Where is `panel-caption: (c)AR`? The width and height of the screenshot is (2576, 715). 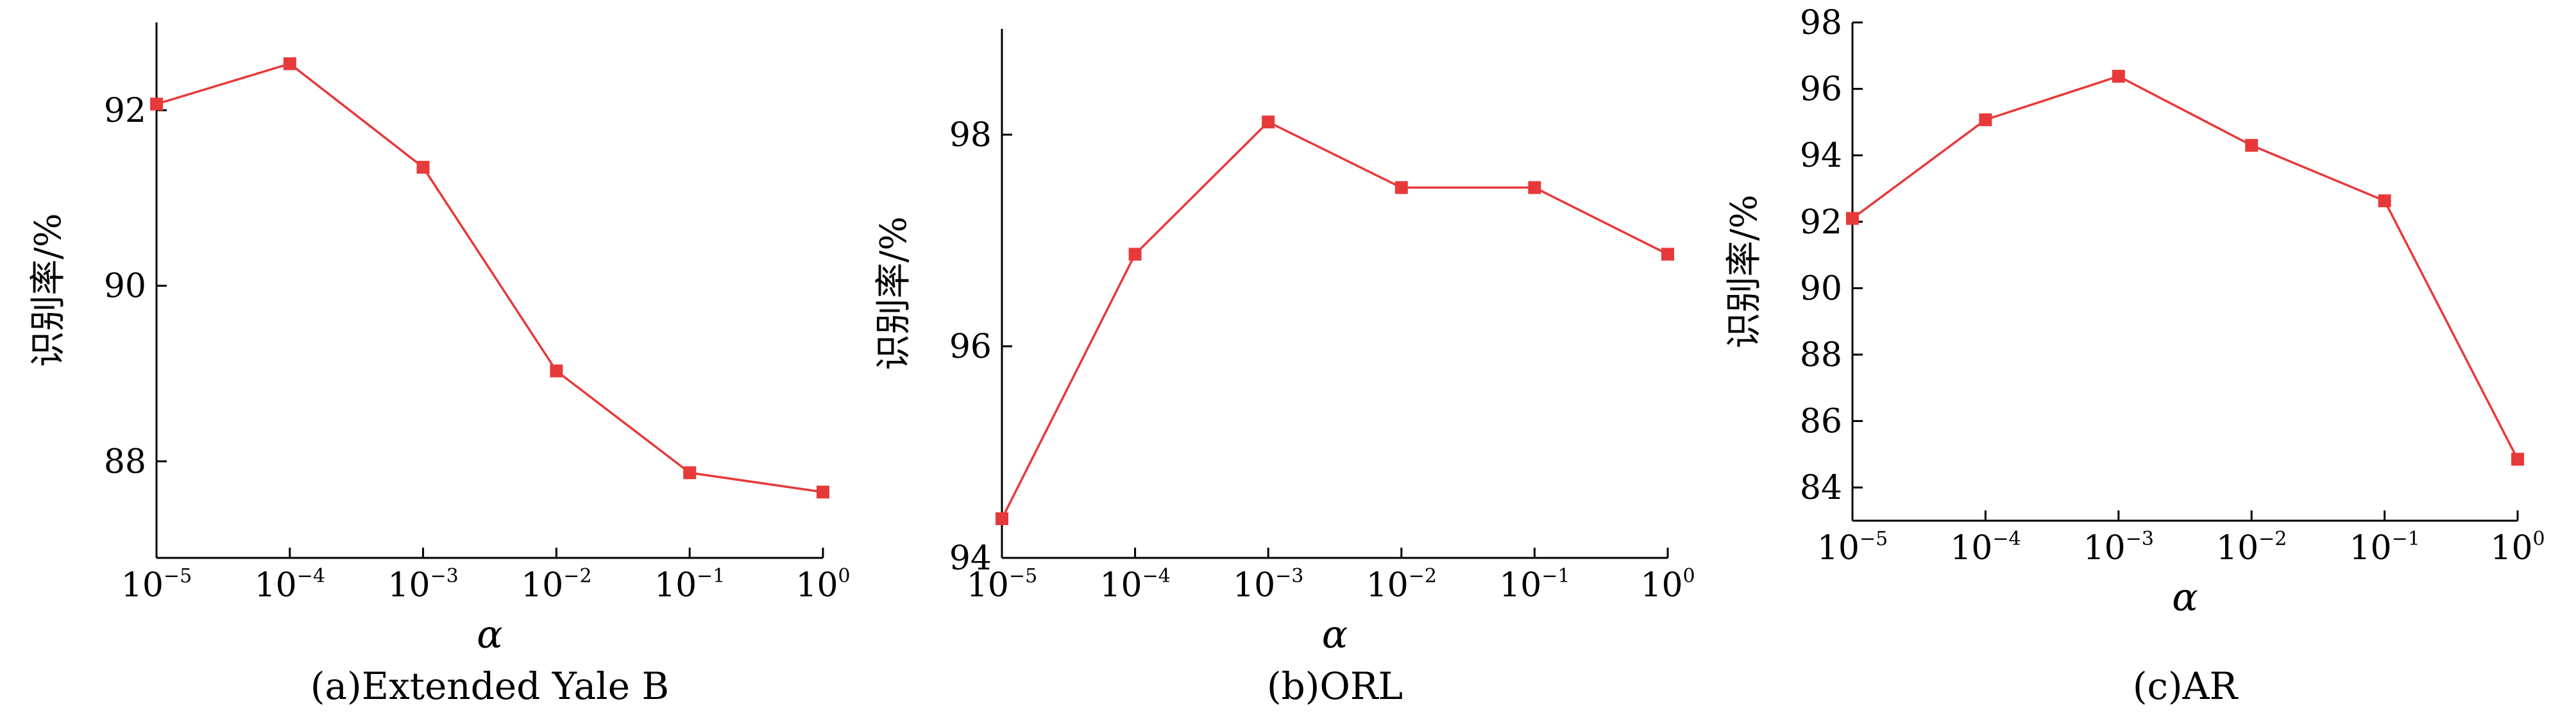 panel-caption: (c)AR is located at coordinates (2186, 686).